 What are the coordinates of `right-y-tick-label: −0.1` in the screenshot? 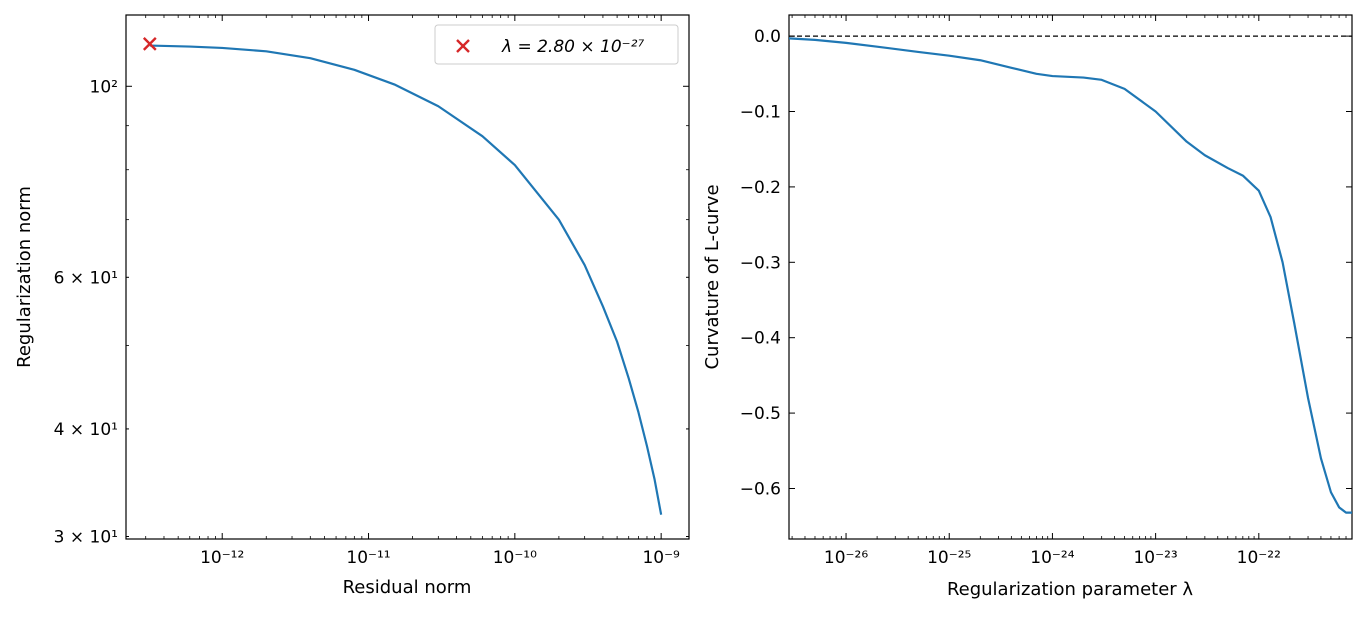 It's located at (760, 113).